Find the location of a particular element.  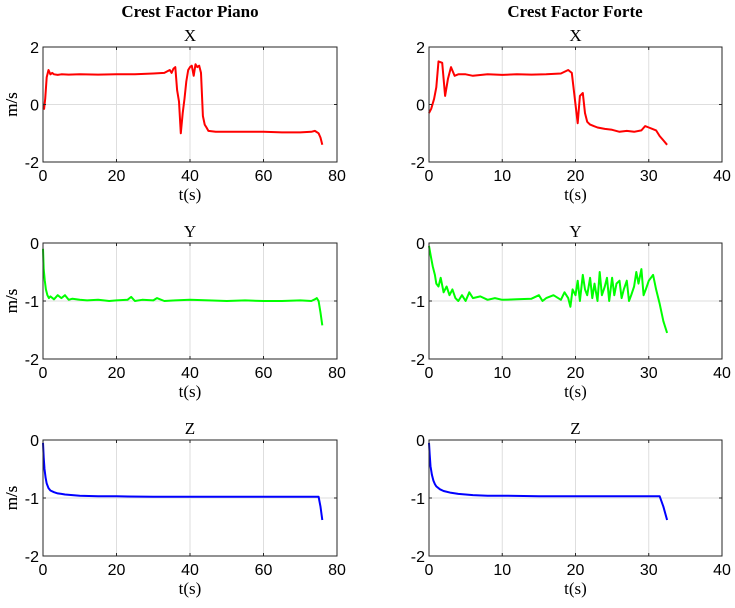

subplot-3: 0 20 40 60 80 -2 -1 0 Yt(s) m/s is located at coordinates (174, 311).